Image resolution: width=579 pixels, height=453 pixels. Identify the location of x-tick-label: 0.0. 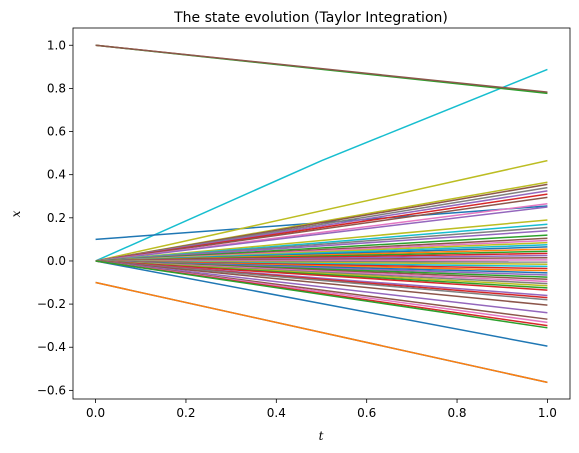
(95, 413).